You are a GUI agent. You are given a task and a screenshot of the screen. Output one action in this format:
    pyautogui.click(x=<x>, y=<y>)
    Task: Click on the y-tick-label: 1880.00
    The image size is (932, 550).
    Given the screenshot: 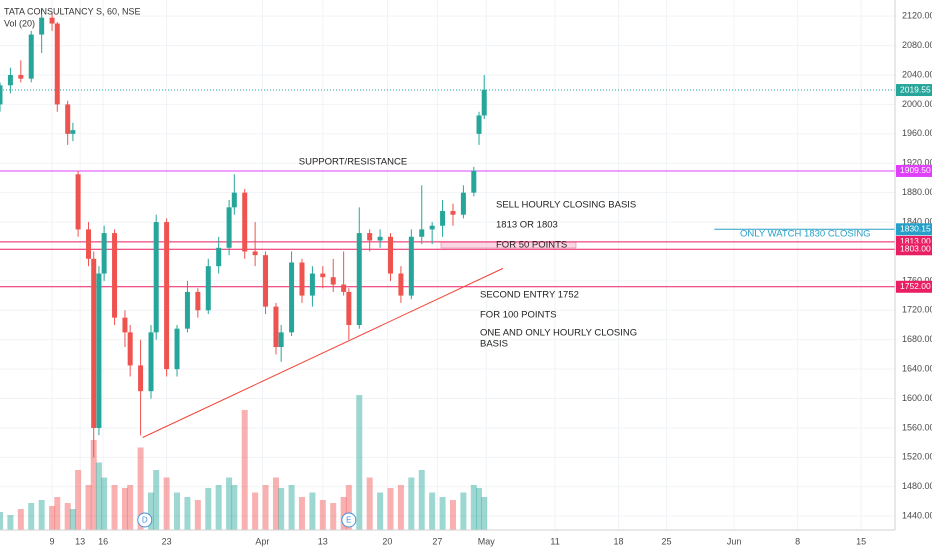 What is the action you would take?
    pyautogui.click(x=917, y=192)
    